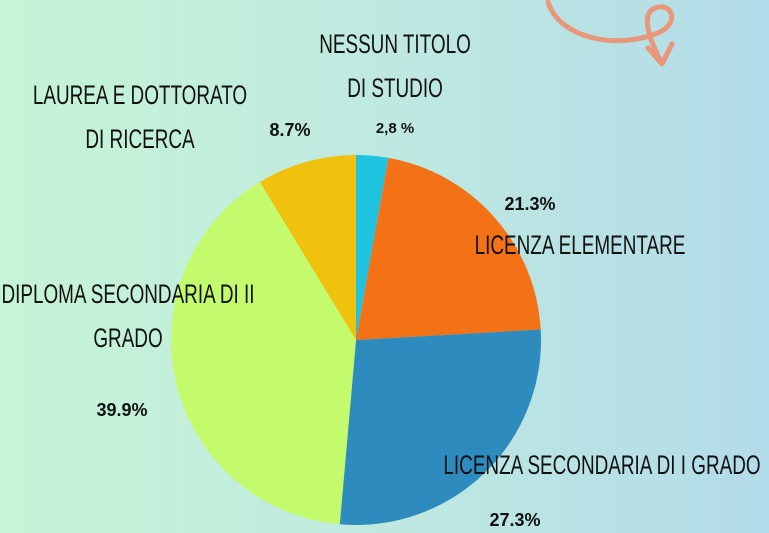 The height and width of the screenshot is (533, 769). What do you see at coordinates (660, 54) in the screenshot?
I see `decorative-arrow-head` at bounding box center [660, 54].